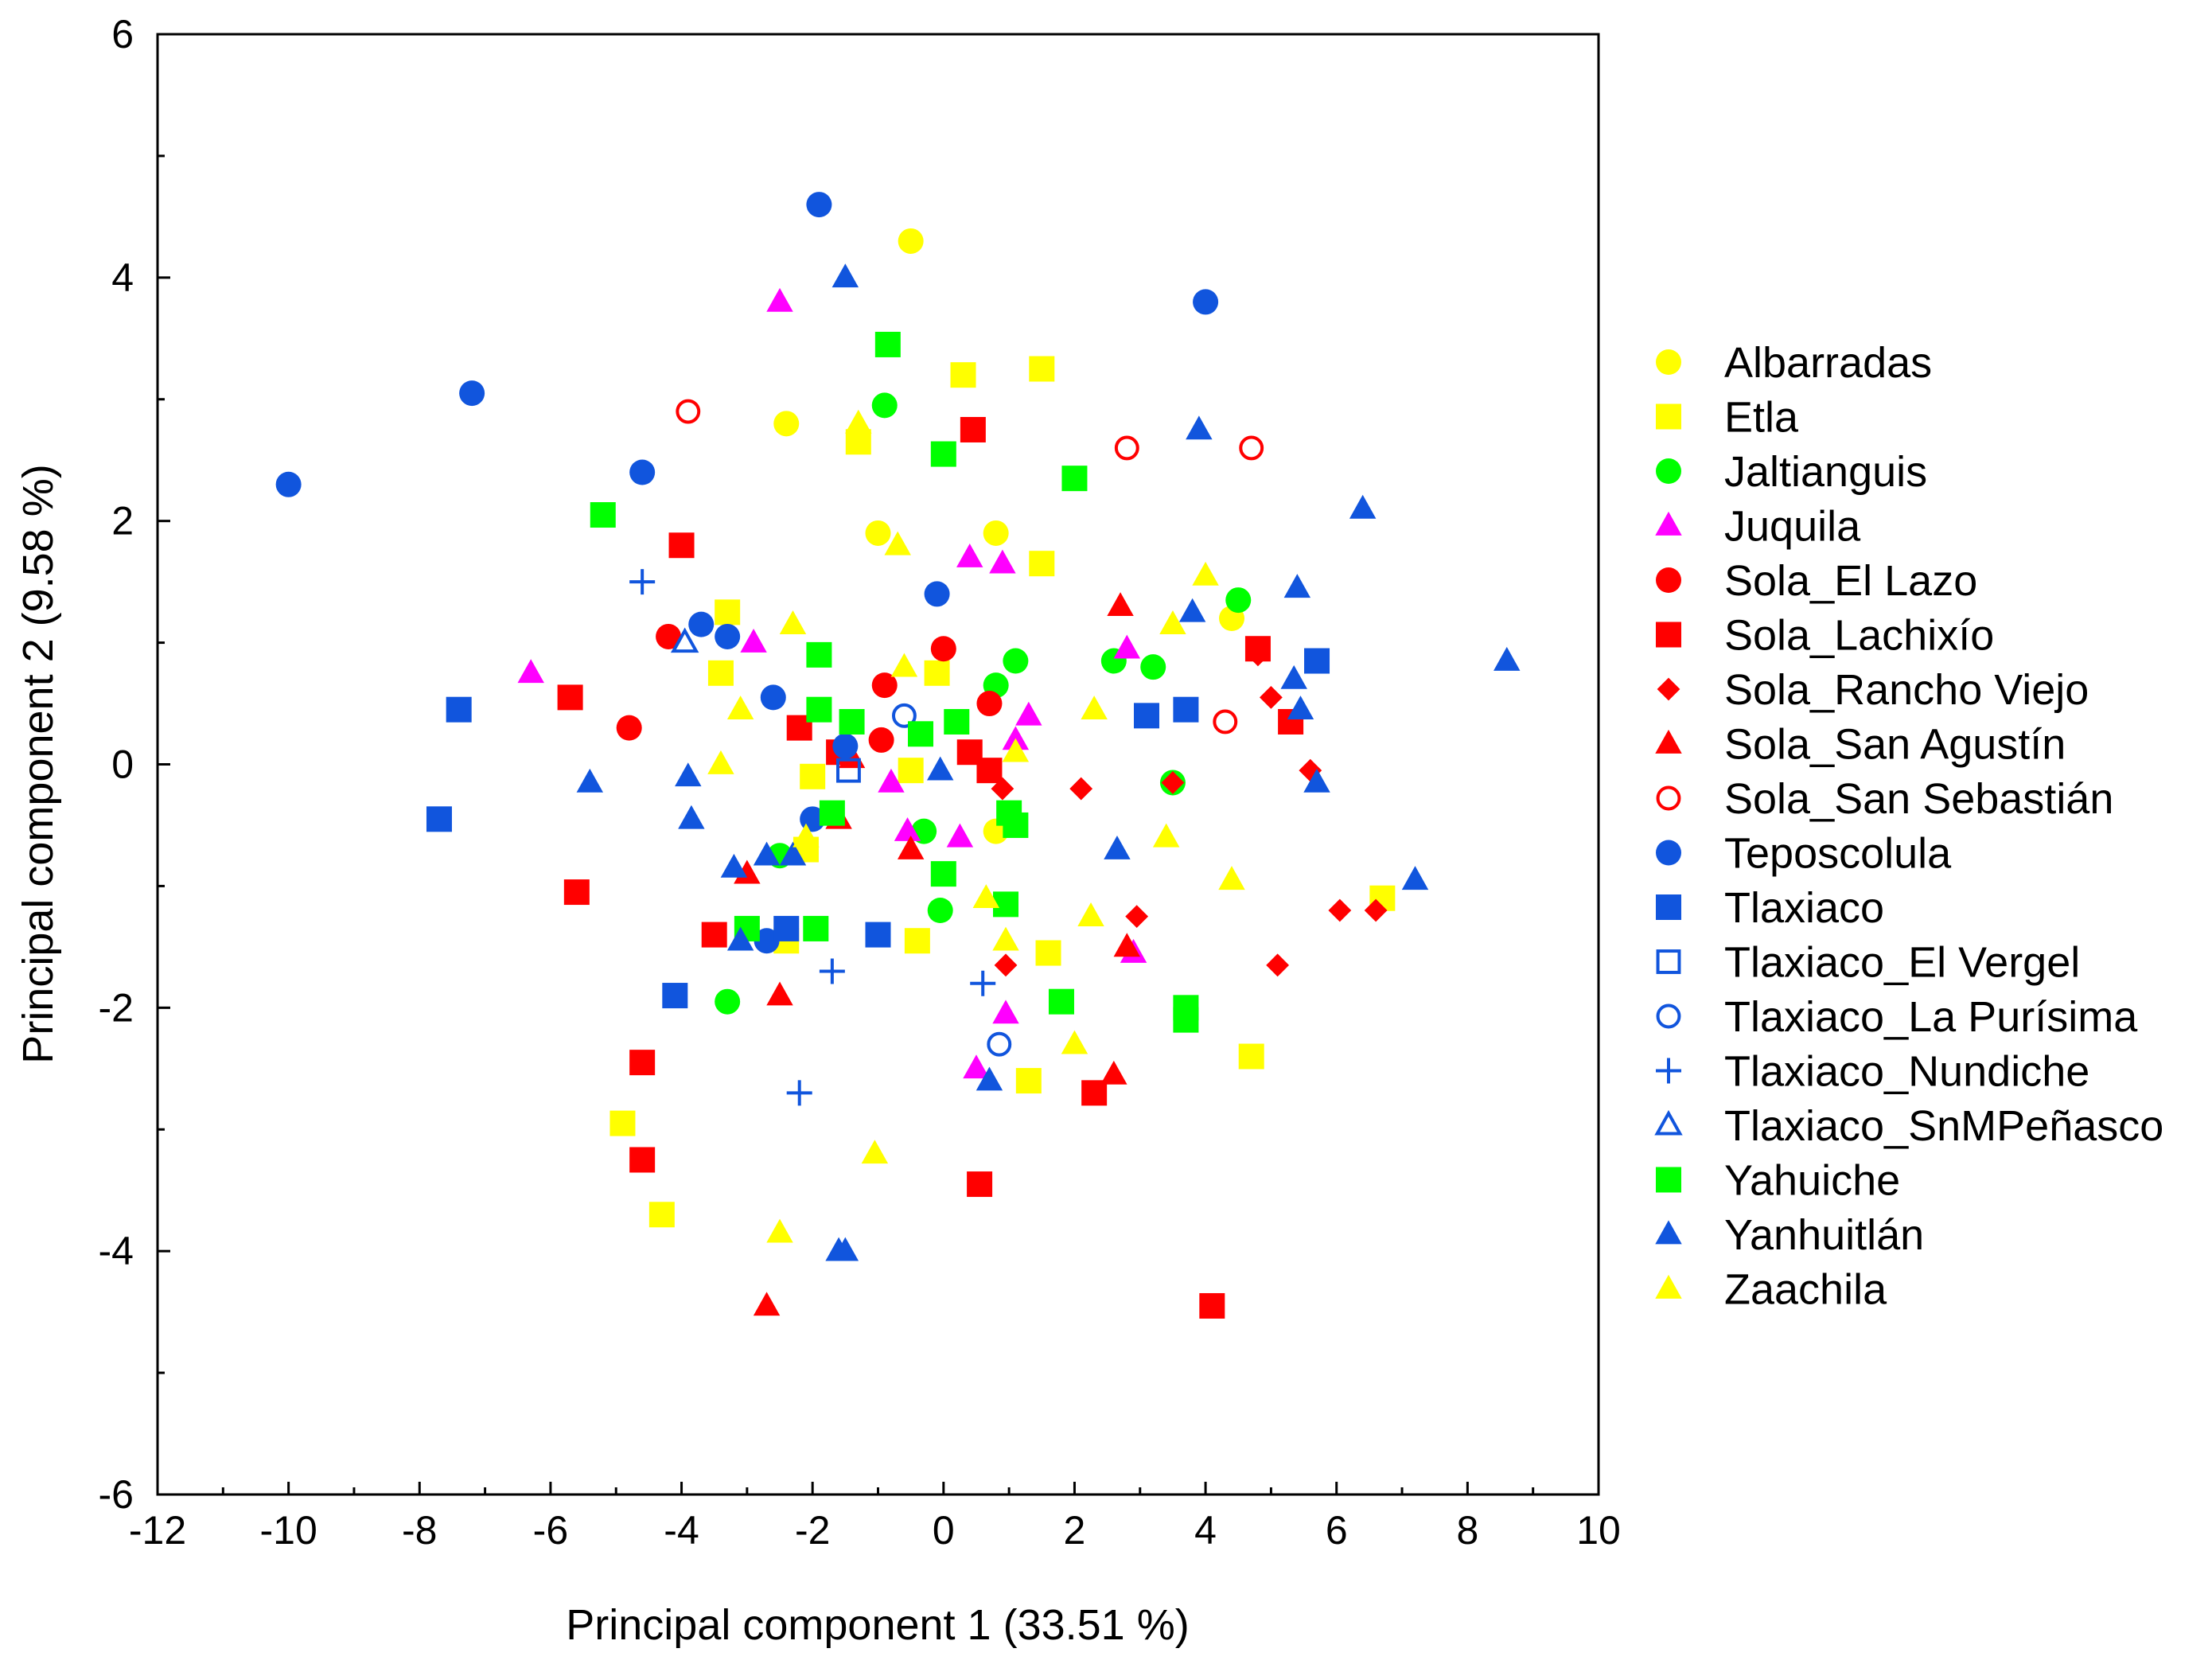 Image resolution: width=2212 pixels, height=1664 pixels. Describe the element at coordinates (1075, 1530) in the screenshot. I see `x-tick-label: 2` at that location.